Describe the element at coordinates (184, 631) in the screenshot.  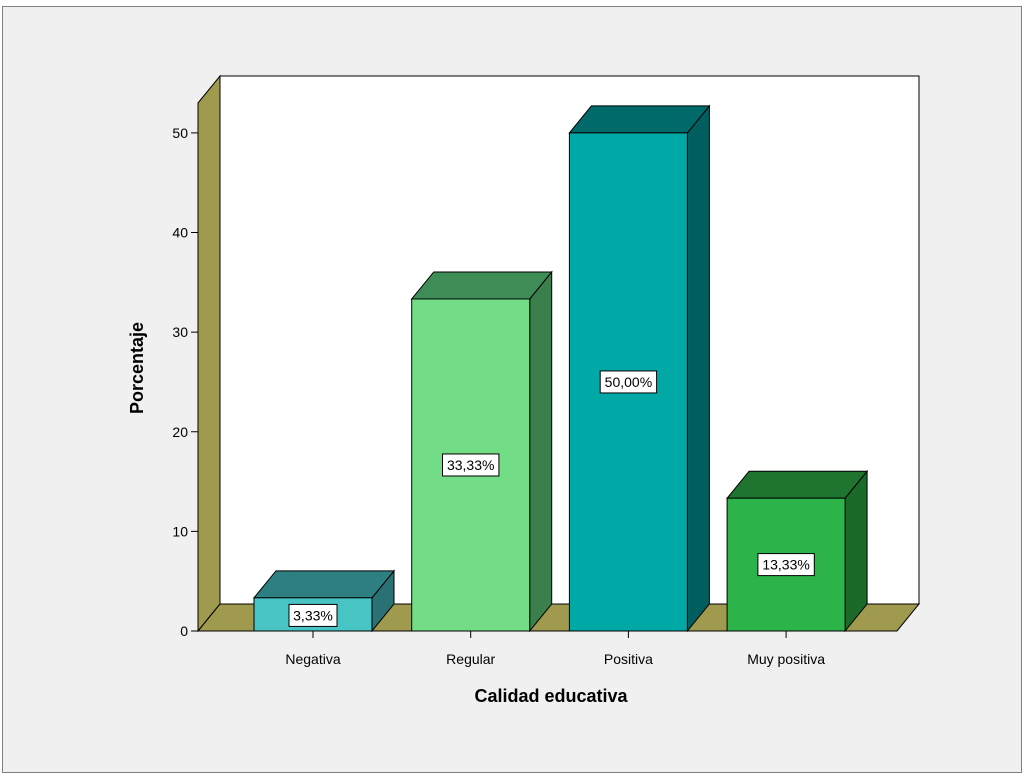
I see `y-tick-label: 0` at that location.